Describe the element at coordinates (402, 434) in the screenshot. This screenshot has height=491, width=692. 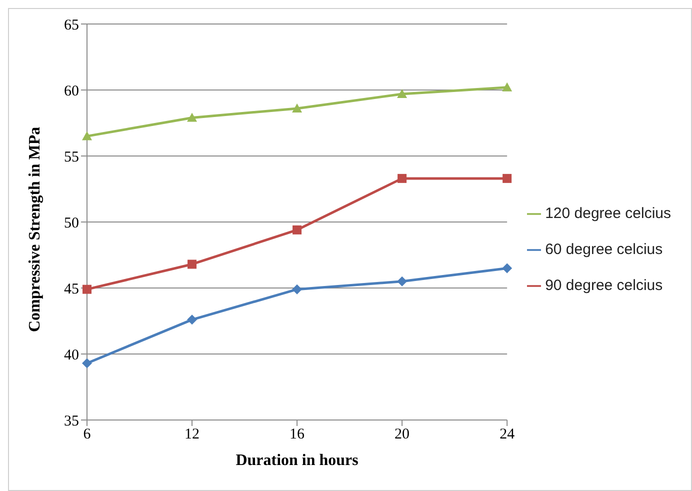
I see `x-tick-label: 20` at that location.